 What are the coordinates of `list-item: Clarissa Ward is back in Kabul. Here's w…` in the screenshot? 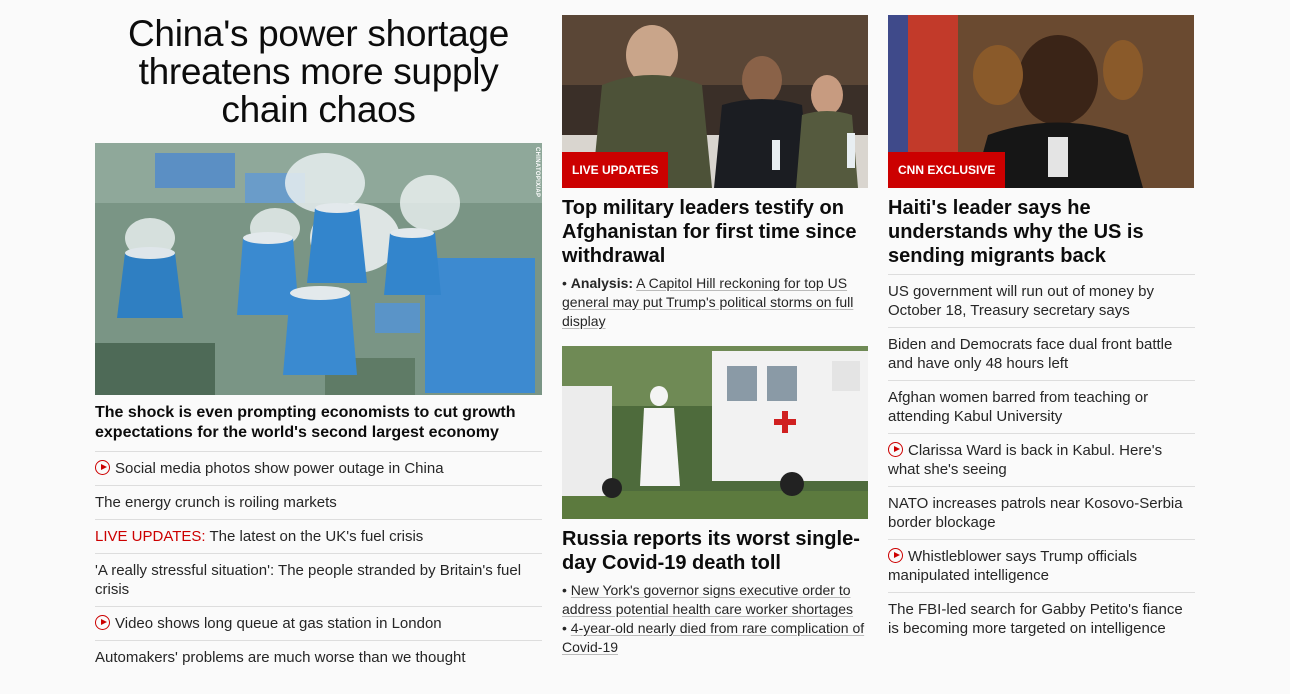 It's located at (1041, 460).